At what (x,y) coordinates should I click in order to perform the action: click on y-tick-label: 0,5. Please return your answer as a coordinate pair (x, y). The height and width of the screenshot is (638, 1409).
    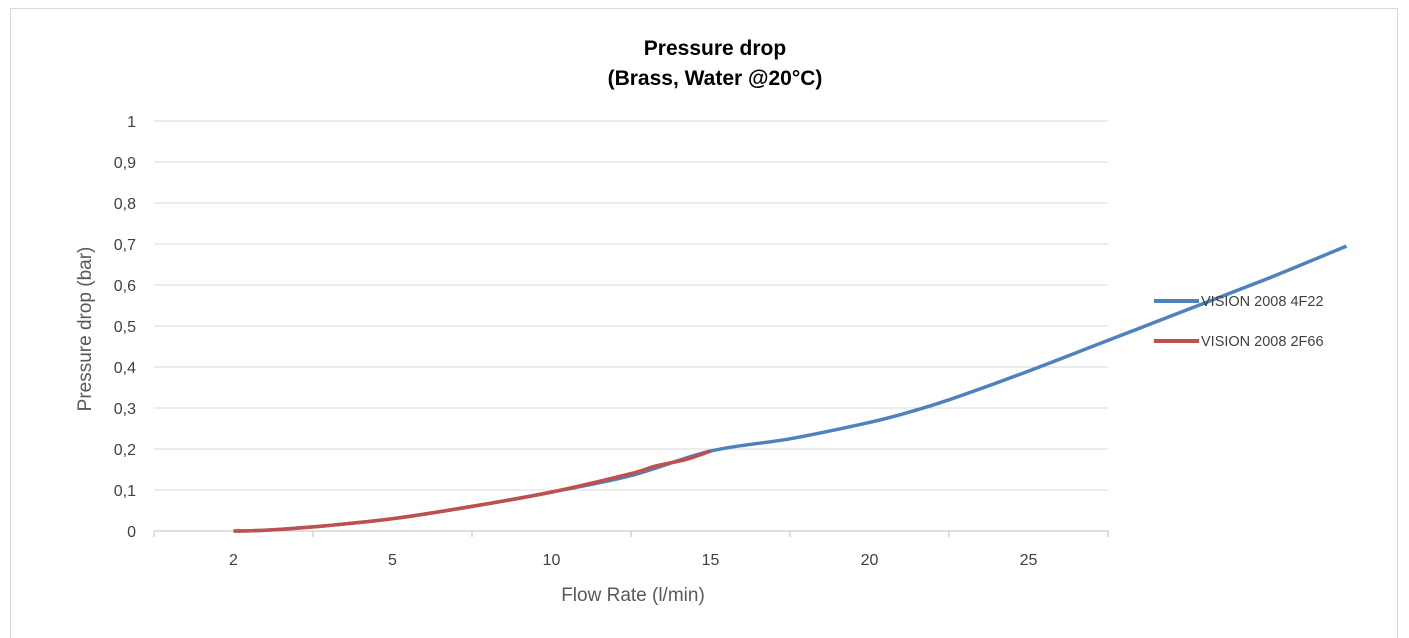
    Looking at the image, I should click on (125, 327).